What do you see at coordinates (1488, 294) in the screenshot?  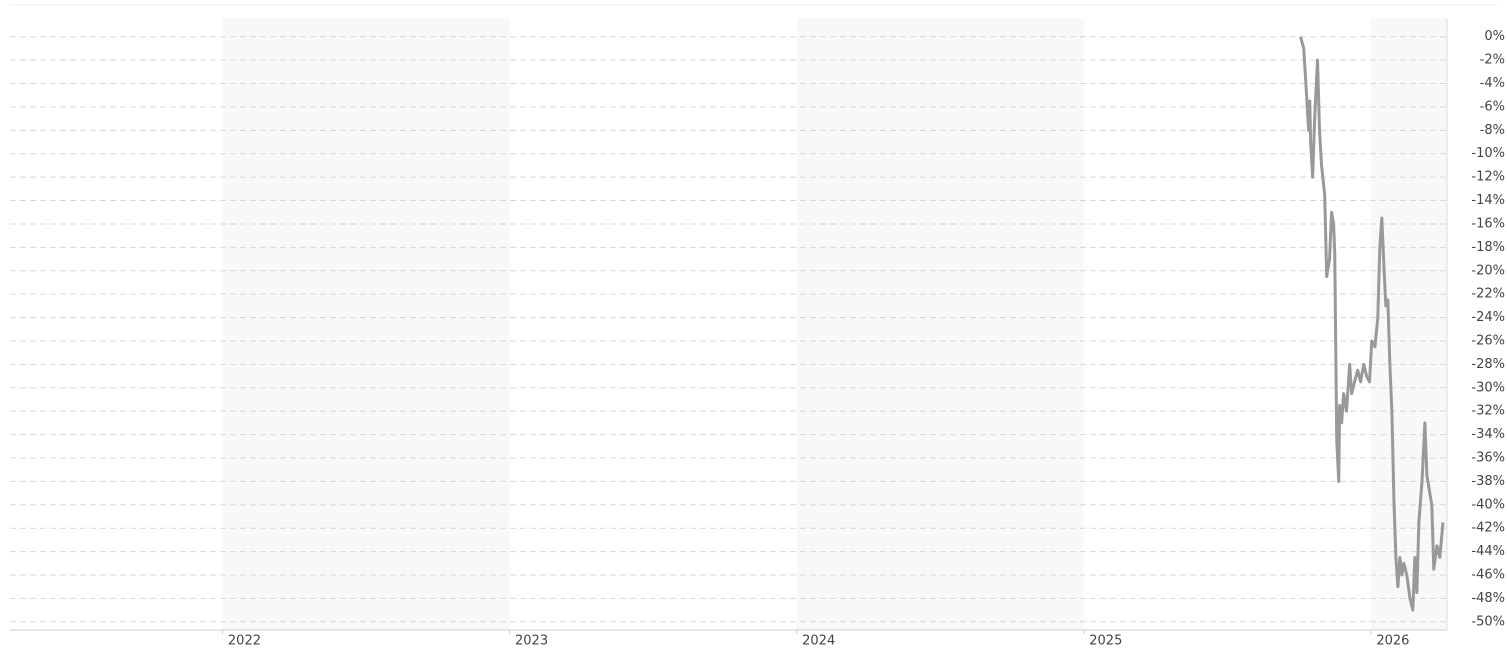 I see `y-tick-label: -22%` at bounding box center [1488, 294].